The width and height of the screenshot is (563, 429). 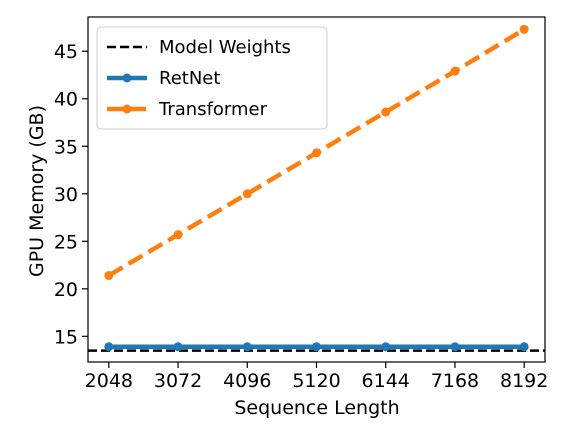 I want to click on y-tick-label: 35, so click(x=66, y=147).